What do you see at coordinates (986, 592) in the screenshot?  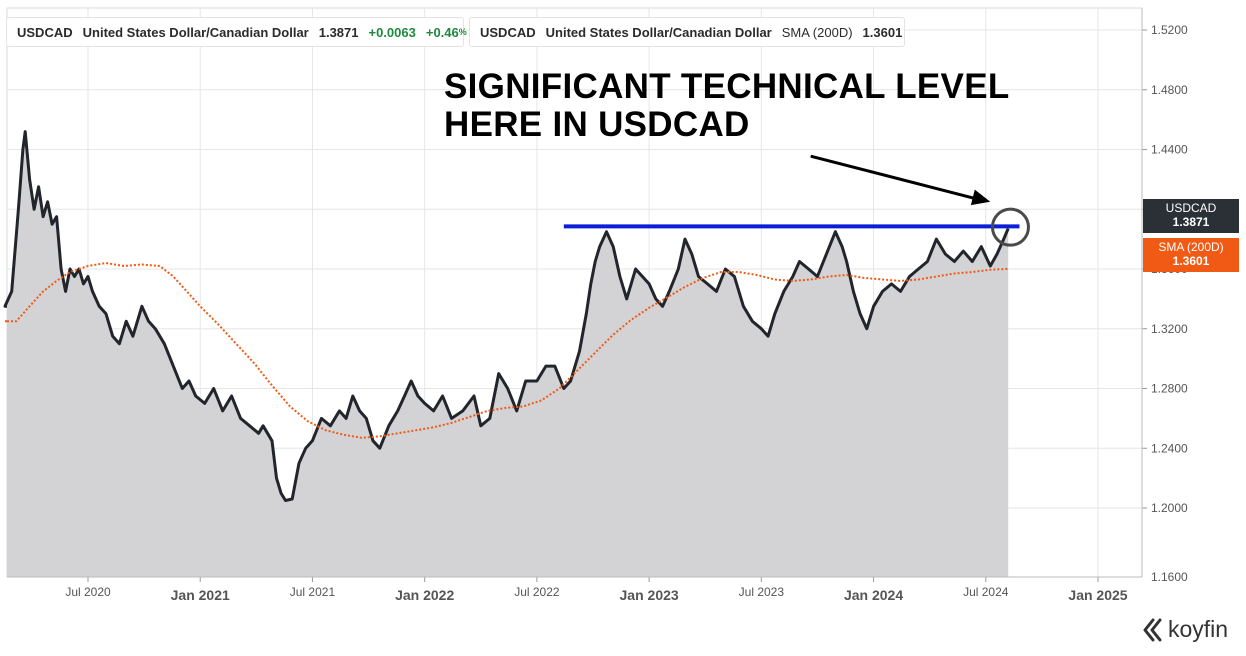 I see `x-tick-label: Jul 2024` at bounding box center [986, 592].